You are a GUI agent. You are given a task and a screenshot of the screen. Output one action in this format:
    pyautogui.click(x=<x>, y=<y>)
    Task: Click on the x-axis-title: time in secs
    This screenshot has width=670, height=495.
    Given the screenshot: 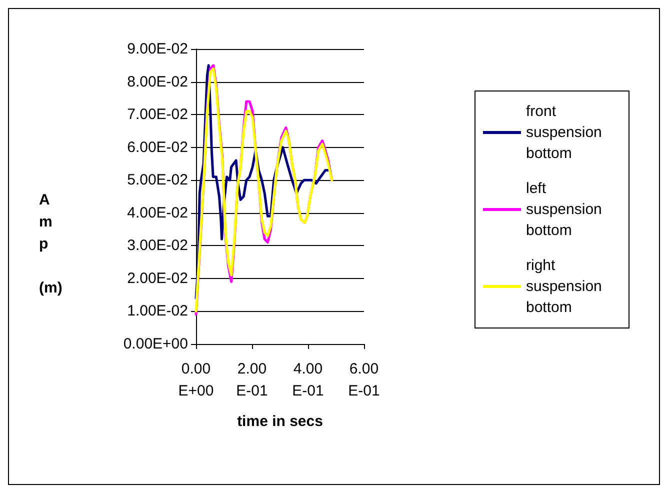 What is the action you would take?
    pyautogui.click(x=280, y=421)
    